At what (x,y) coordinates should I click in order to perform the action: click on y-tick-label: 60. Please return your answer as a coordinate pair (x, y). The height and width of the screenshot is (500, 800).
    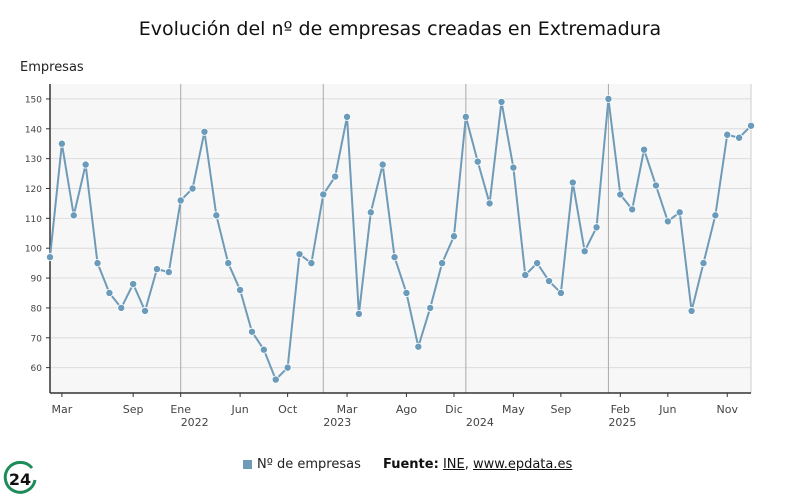
    Looking at the image, I should click on (37, 369).